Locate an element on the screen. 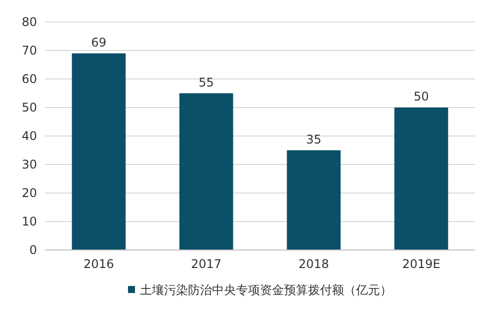  data-label: 50 is located at coordinates (421, 97).